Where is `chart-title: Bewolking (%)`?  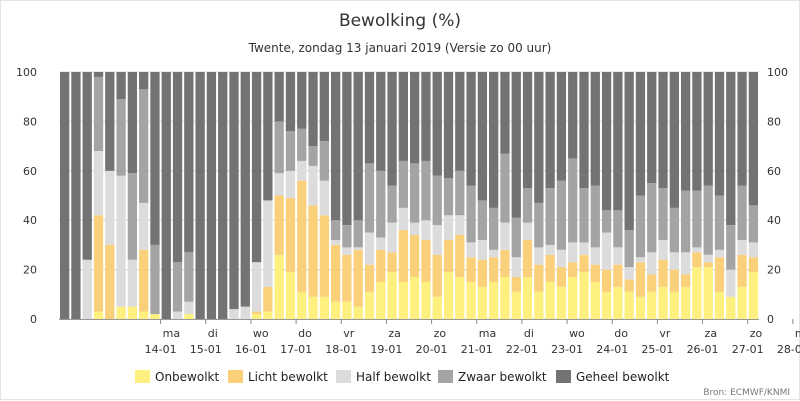 chart-title: Bewolking (%) is located at coordinates (400, 21).